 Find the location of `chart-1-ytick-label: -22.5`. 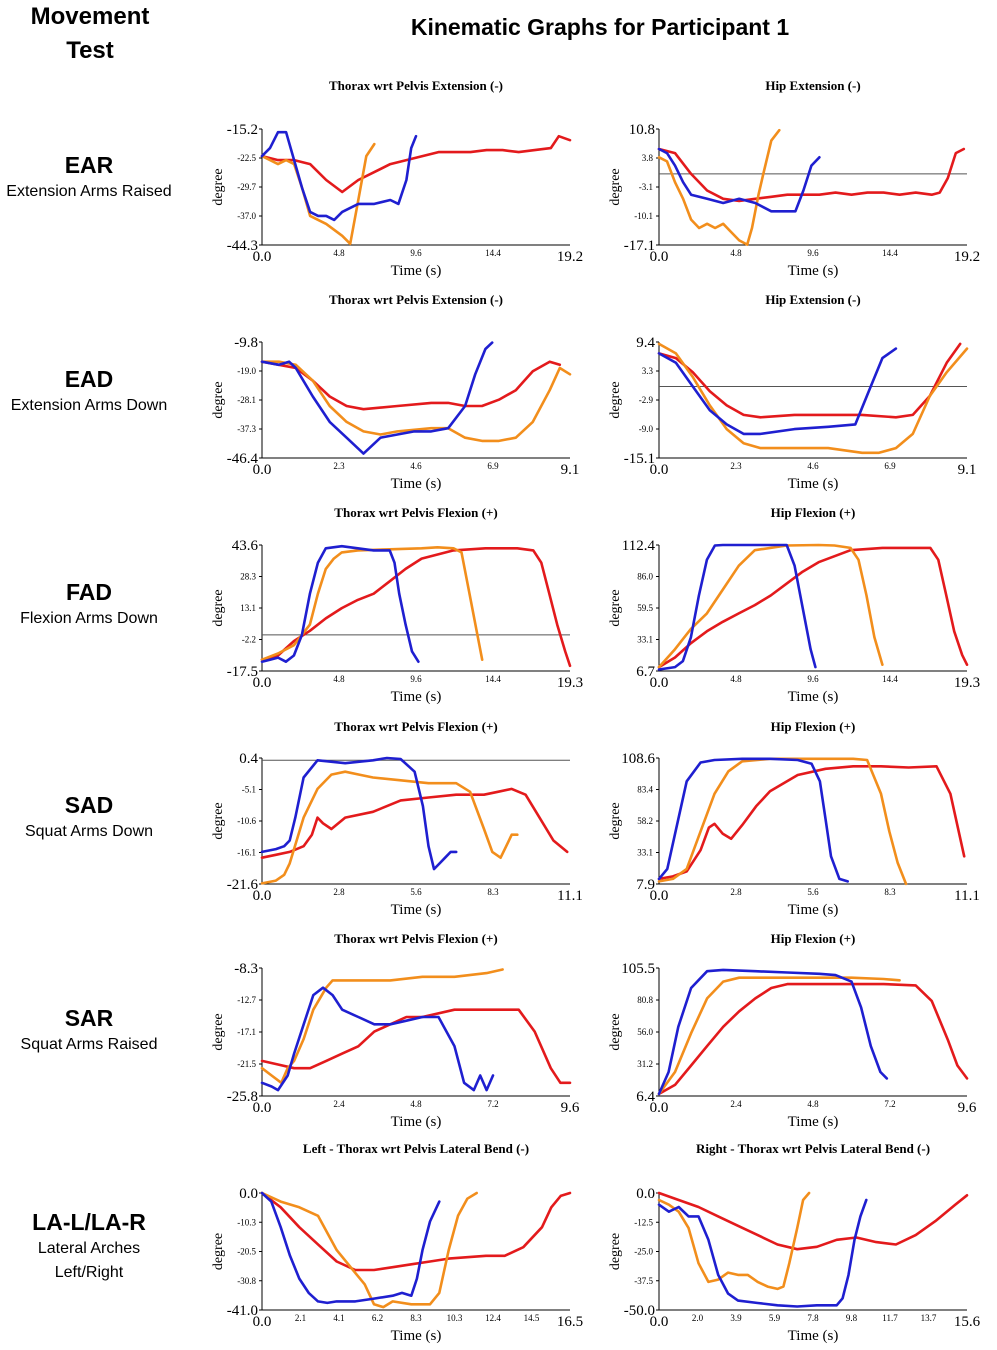

chart-1-ytick-label: -22.5 is located at coordinates (246, 158).